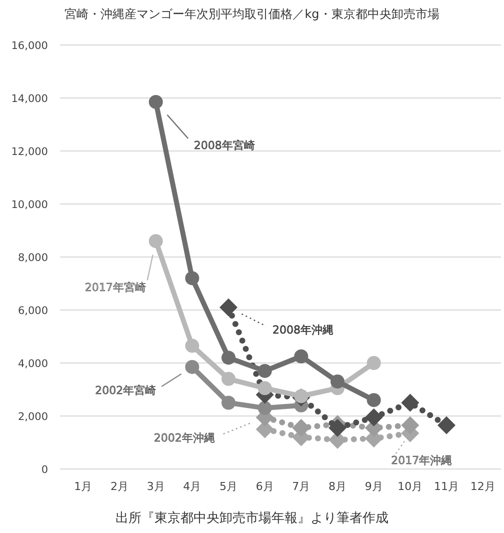 The width and height of the screenshot is (504, 533). What do you see at coordinates (33, 258) in the screenshot?
I see `y-tick-label: 8,000` at bounding box center [33, 258].